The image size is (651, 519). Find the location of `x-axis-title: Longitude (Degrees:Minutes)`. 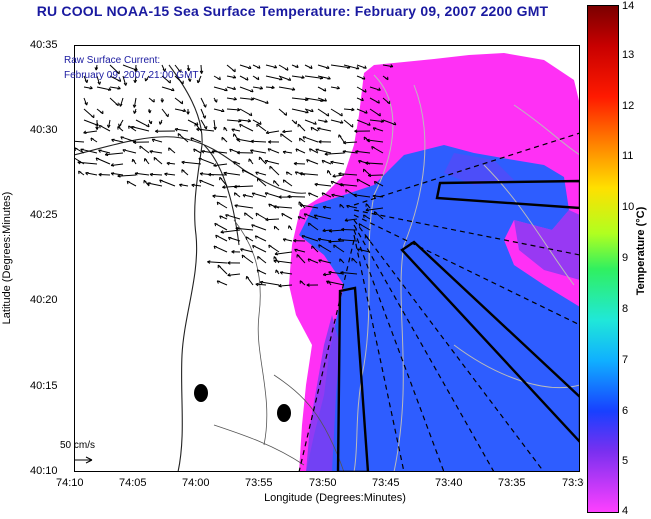

x-axis-title: Longitude (Degrees:Minutes) is located at coordinates (335, 498).